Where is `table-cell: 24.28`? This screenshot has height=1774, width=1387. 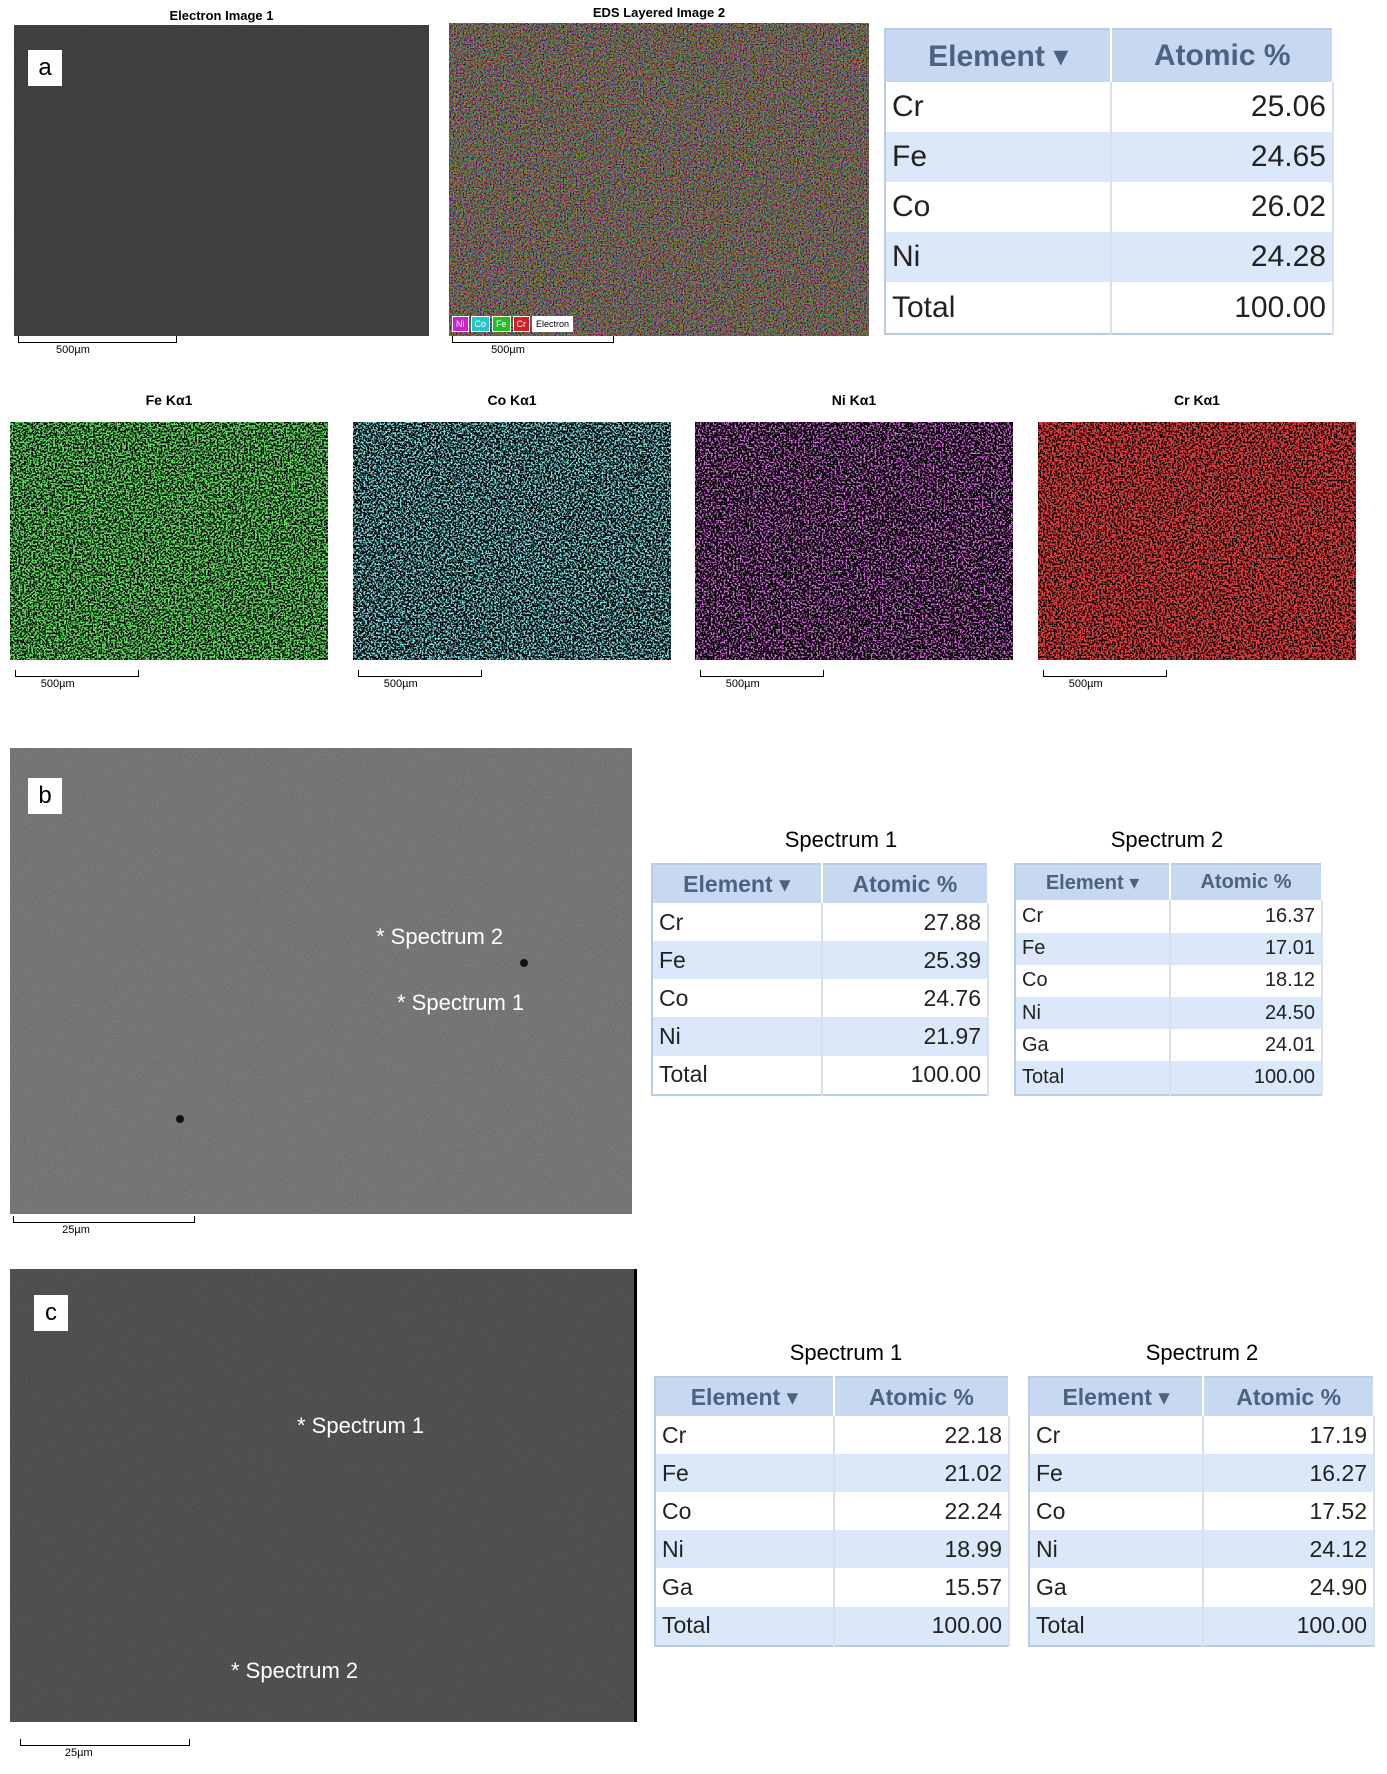 table-cell: 24.28 is located at coordinates (1222, 257).